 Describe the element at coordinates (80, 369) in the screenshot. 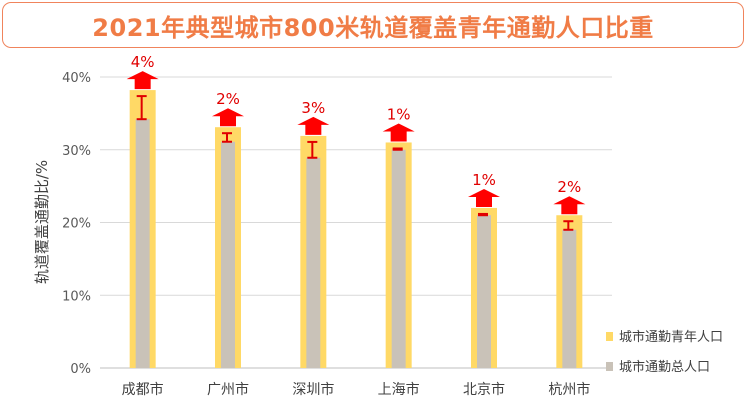

I see `y-tick-label: 0%` at that location.